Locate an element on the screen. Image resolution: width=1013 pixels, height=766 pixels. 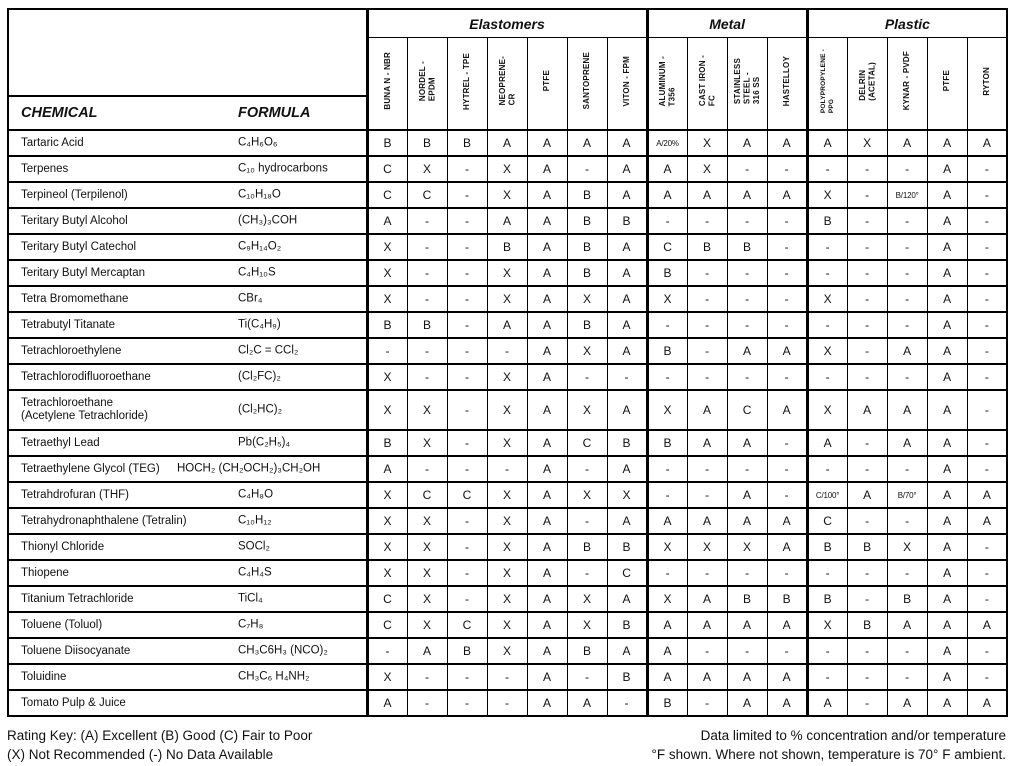
rating-cell: B/70° is located at coordinates (907, 495).